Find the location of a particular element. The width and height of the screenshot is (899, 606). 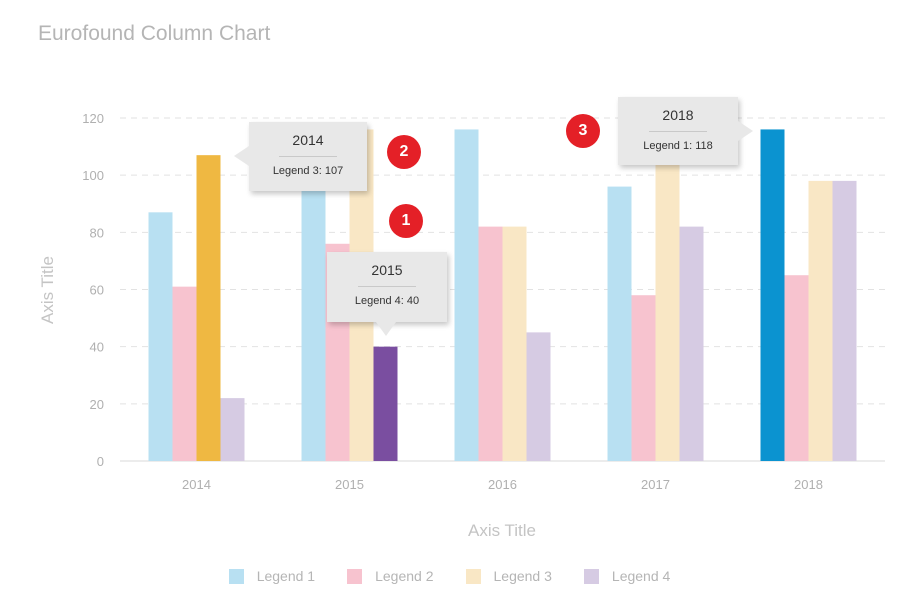

y-tick-label: 60 is located at coordinates (97, 290).